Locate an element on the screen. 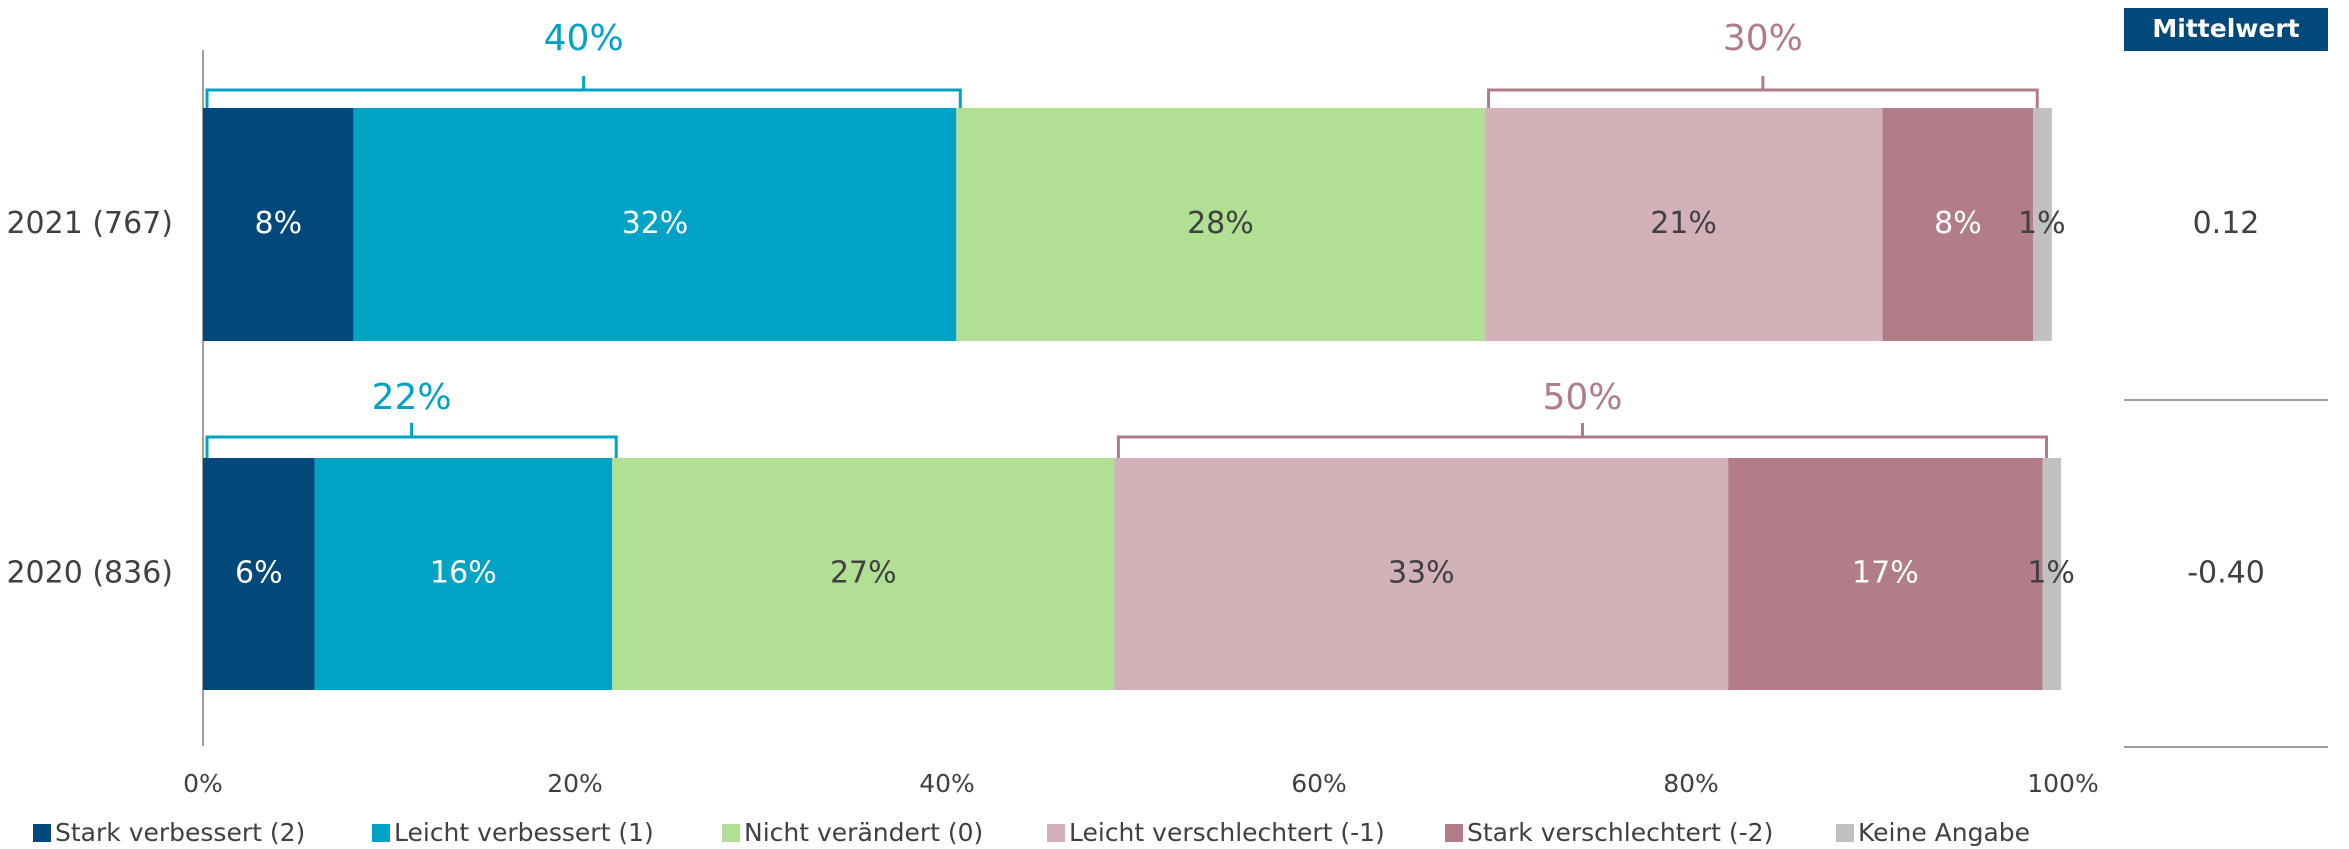 The height and width of the screenshot is (849, 2349). bracket-label: 40% is located at coordinates (584, 38).